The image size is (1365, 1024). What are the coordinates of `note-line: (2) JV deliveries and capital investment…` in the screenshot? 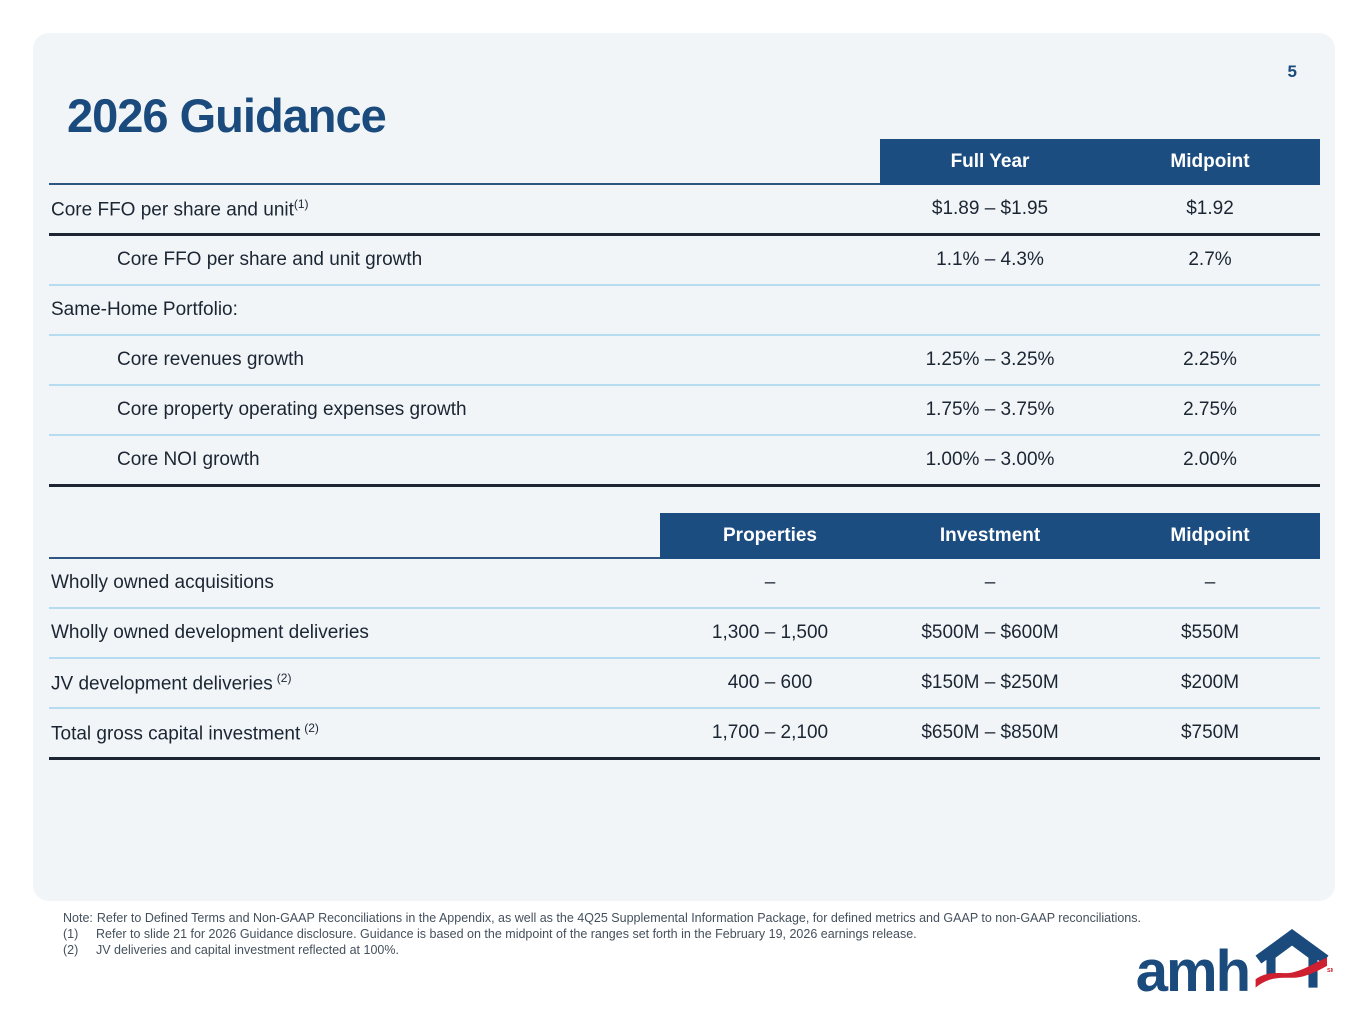 It's located at (602, 950).